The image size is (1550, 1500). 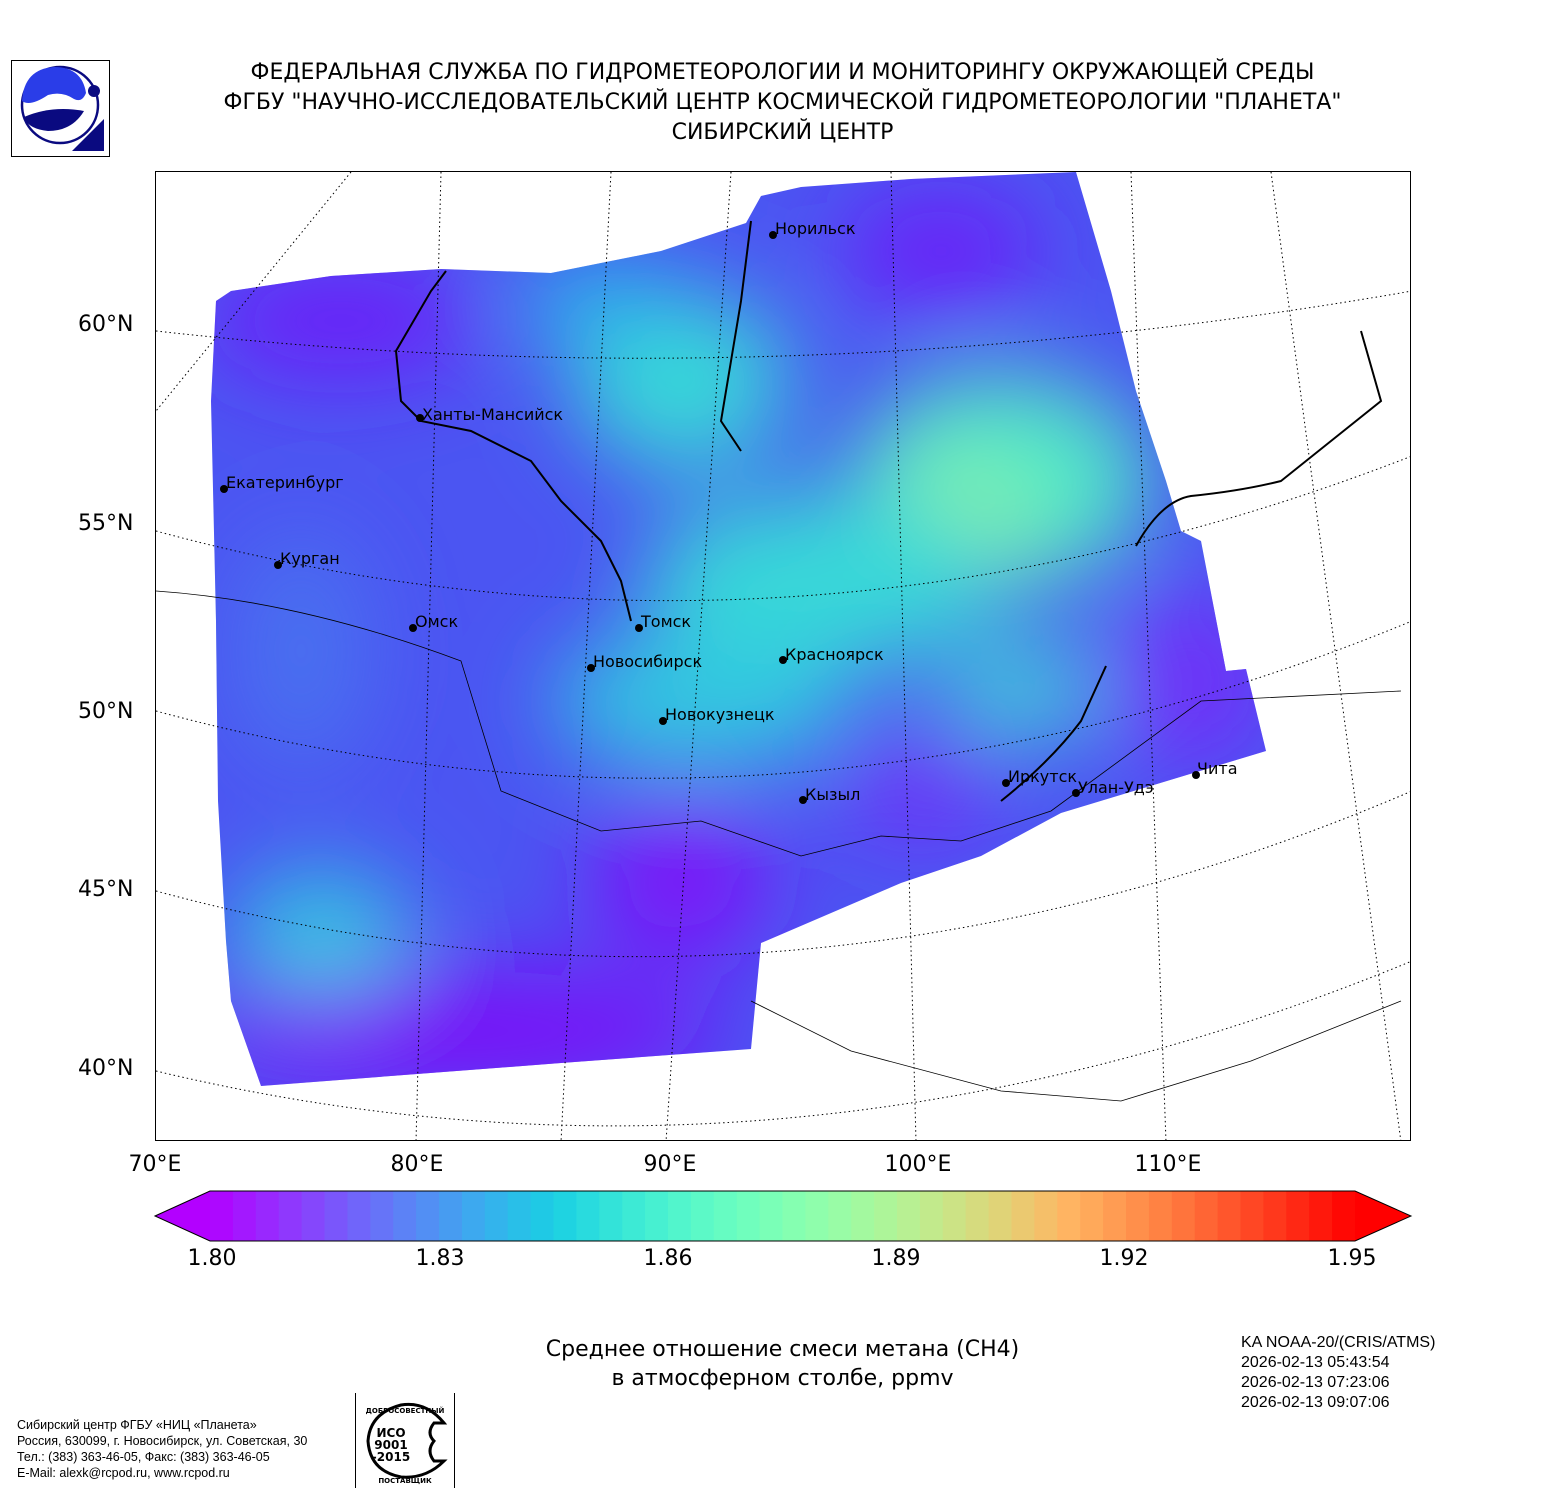 I want to click on city-label: Курган, so click(x=310, y=558).